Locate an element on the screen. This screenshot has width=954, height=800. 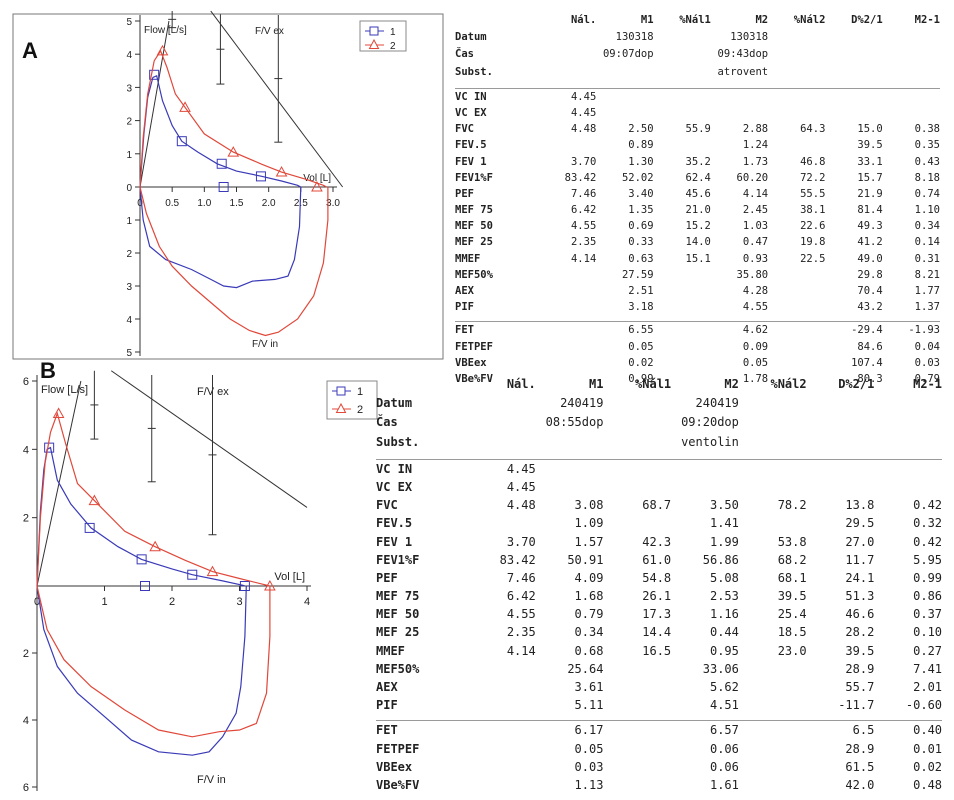
table-cell: 4.55 is located at coordinates (521, 614).